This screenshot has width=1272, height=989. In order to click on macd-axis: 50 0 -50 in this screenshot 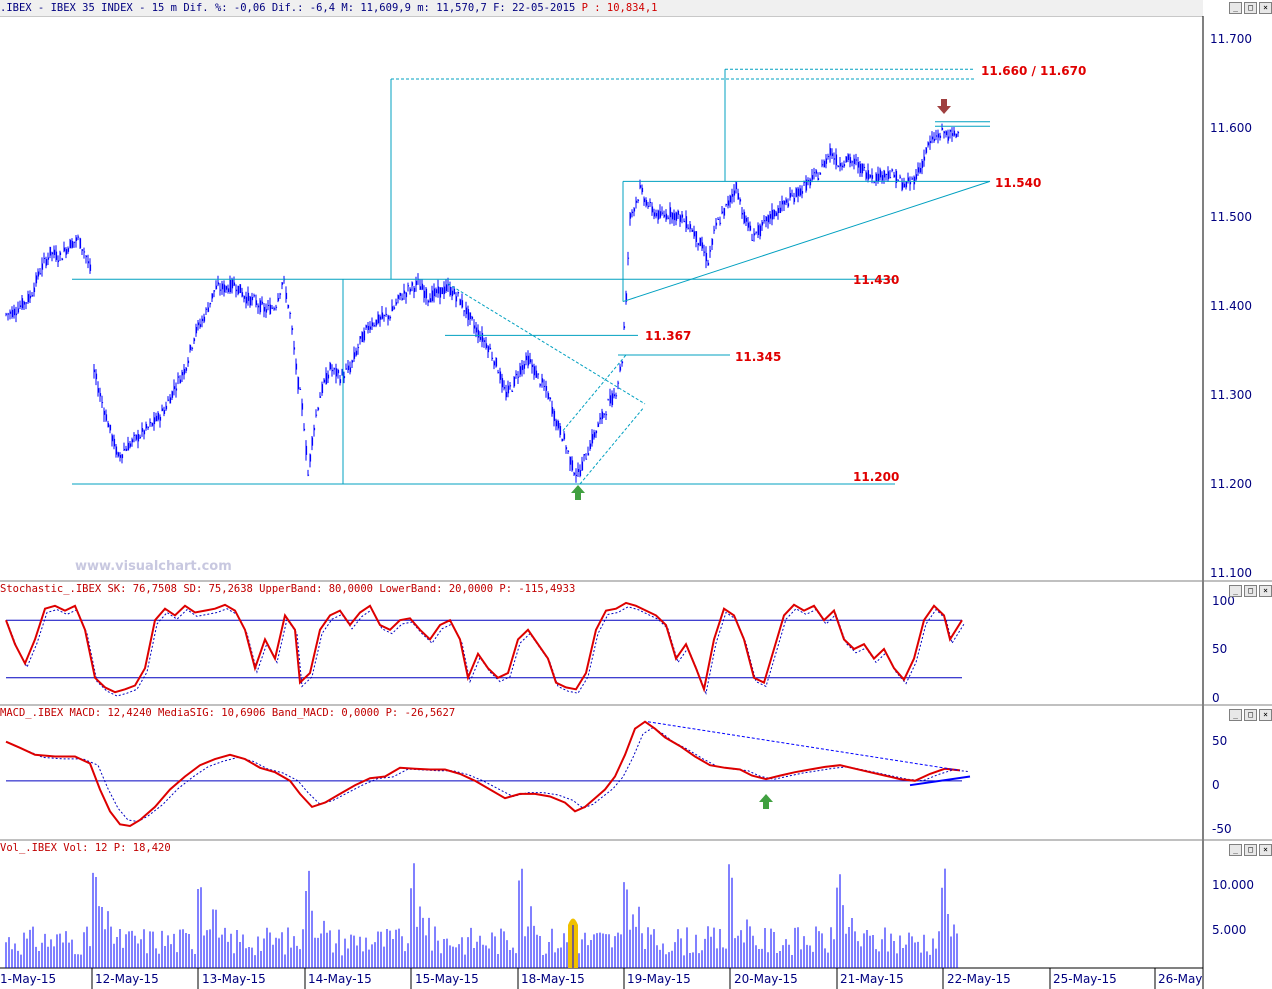, I will do `click(1222, 785)`.